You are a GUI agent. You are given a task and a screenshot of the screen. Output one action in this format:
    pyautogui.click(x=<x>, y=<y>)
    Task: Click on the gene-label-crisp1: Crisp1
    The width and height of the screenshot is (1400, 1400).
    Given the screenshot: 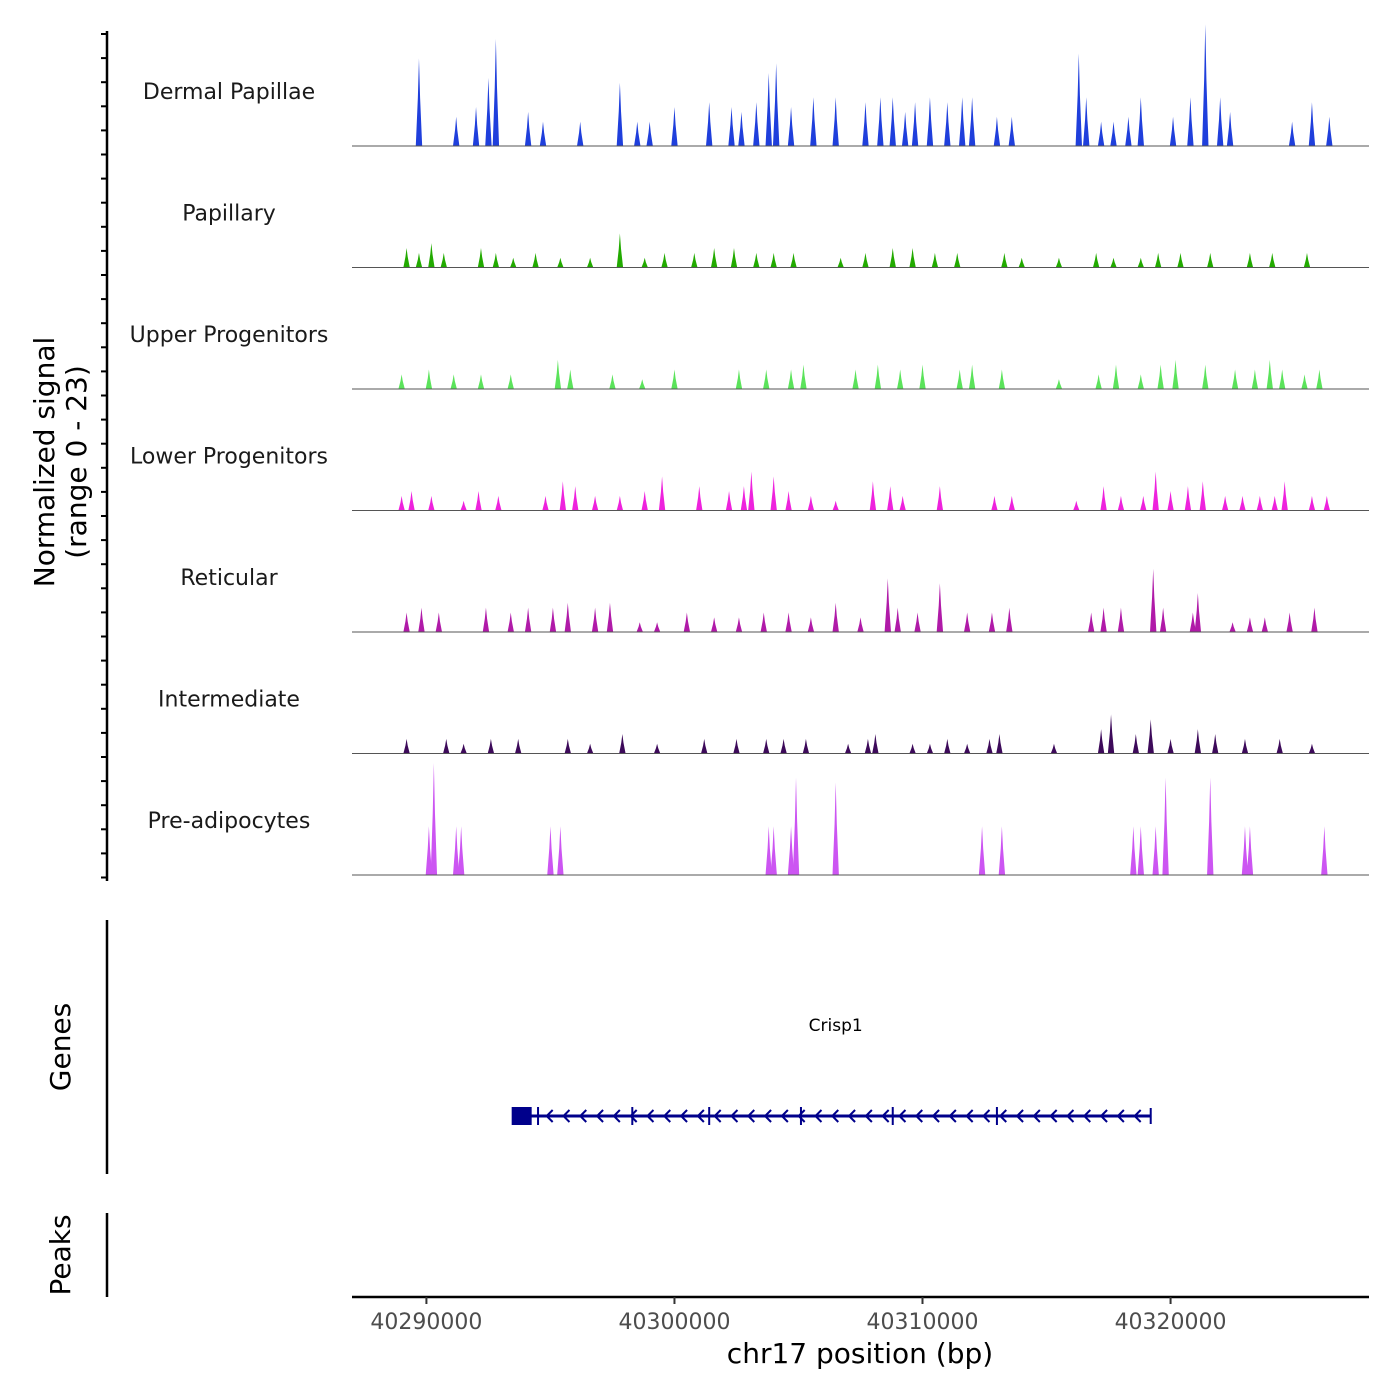 What is the action you would take?
    pyautogui.click(x=836, y=1026)
    